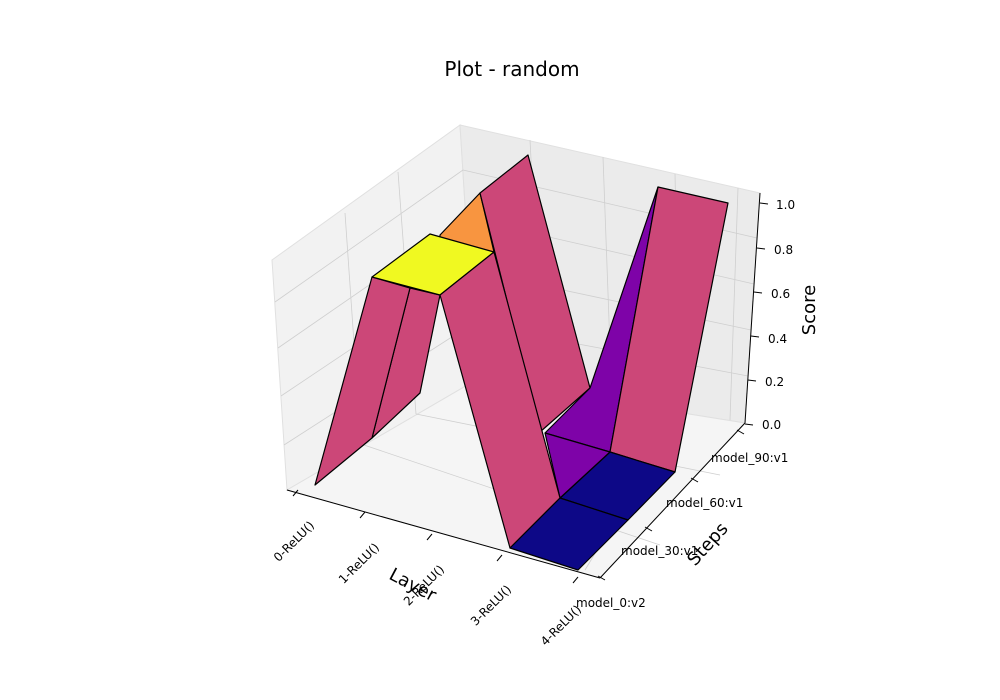 This screenshot has height=700, width=1000. I want to click on z-axis-label: Score, so click(809, 310).